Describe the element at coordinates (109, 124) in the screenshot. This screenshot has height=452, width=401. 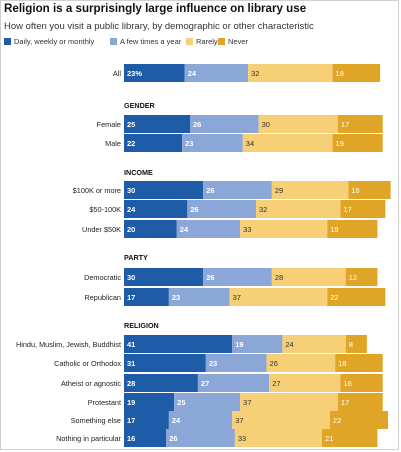
I see `row-label-female: Female` at that location.